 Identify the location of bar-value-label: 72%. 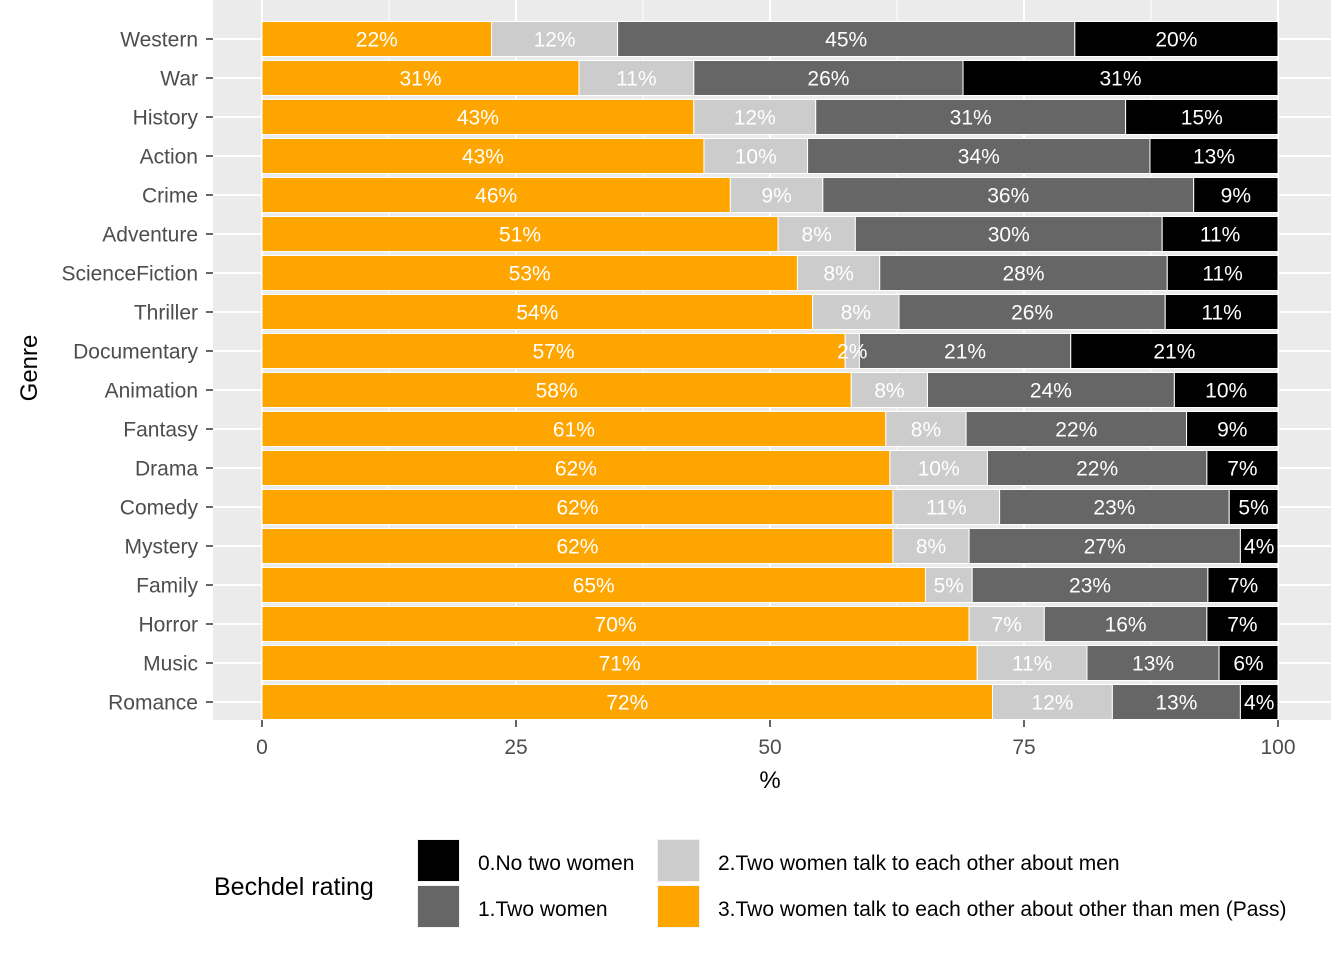
(627, 703).